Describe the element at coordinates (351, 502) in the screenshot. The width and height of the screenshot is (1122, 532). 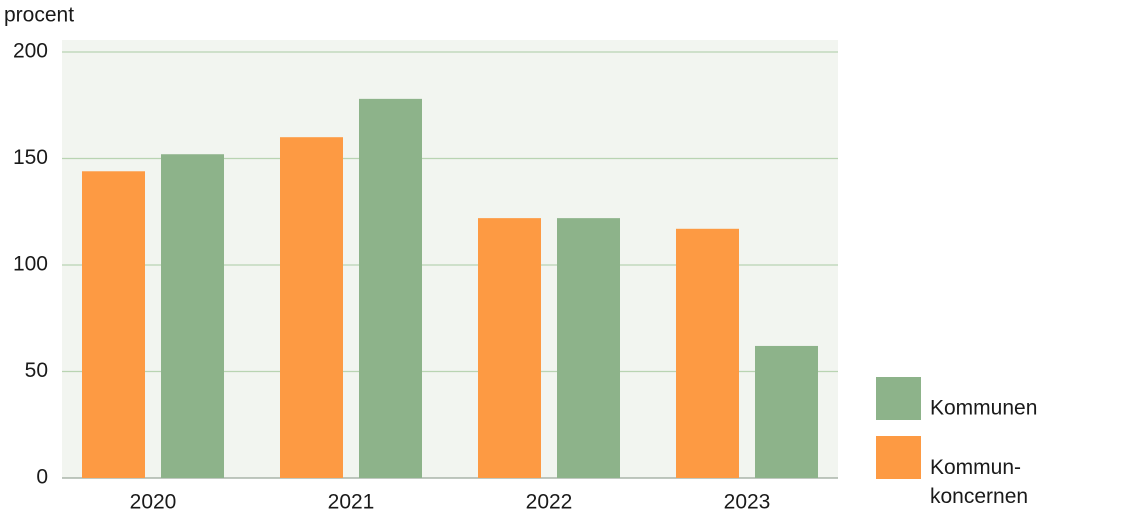
I see `x-tick-label: 2021` at that location.